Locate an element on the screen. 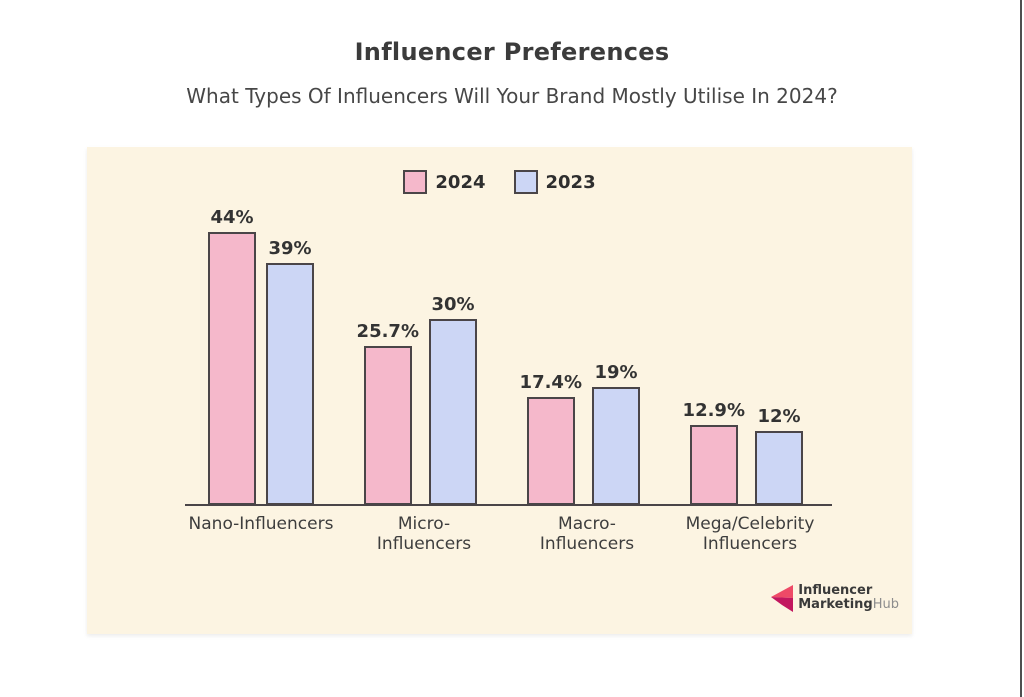  category-label-0: Nano-Influencers is located at coordinates (261, 524).